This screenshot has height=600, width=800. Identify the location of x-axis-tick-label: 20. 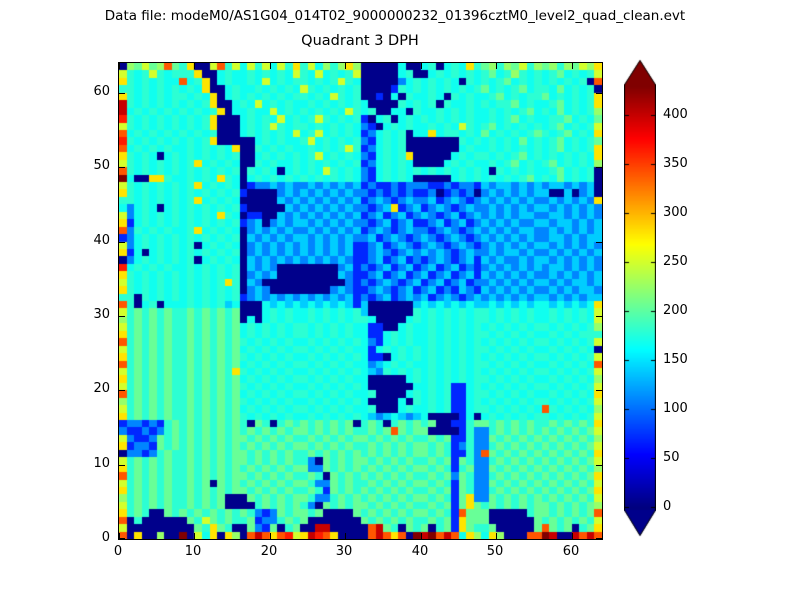
(269, 551).